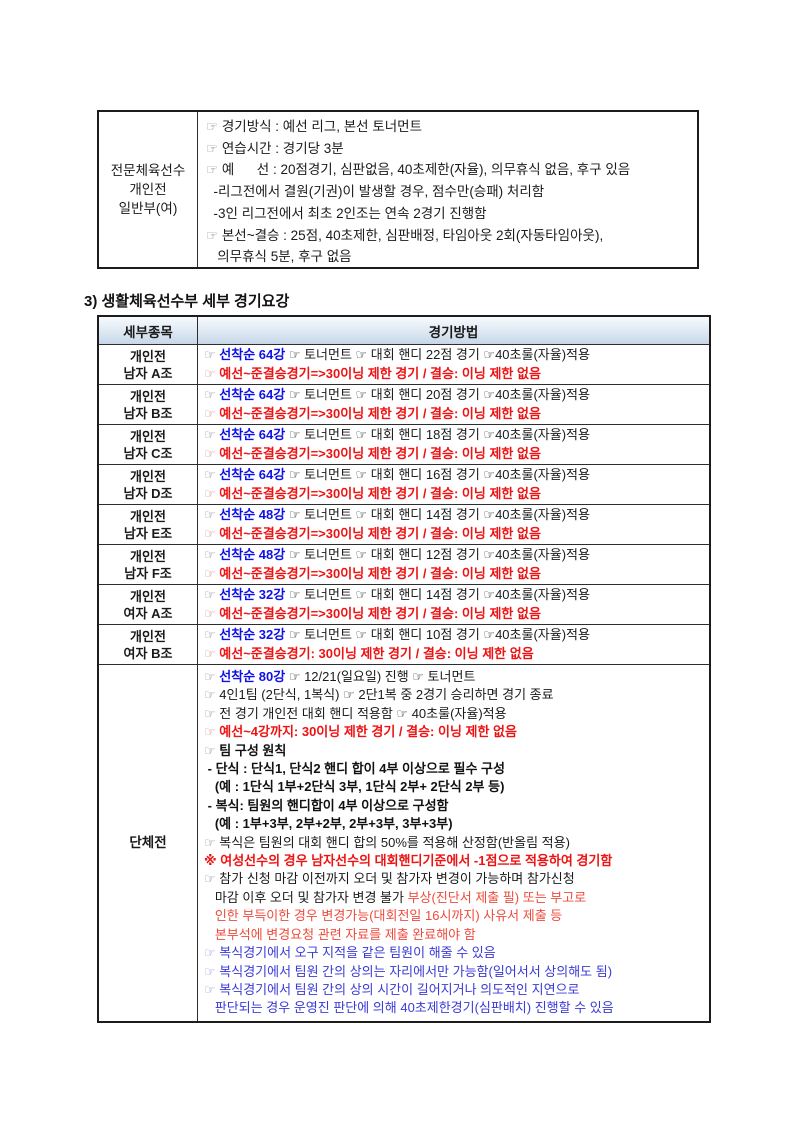 This screenshot has width=793, height=1122. Describe the element at coordinates (447, 149) in the screenshot. I see `text-line: ☞ 연습시간 : 경기당 3분` at that location.